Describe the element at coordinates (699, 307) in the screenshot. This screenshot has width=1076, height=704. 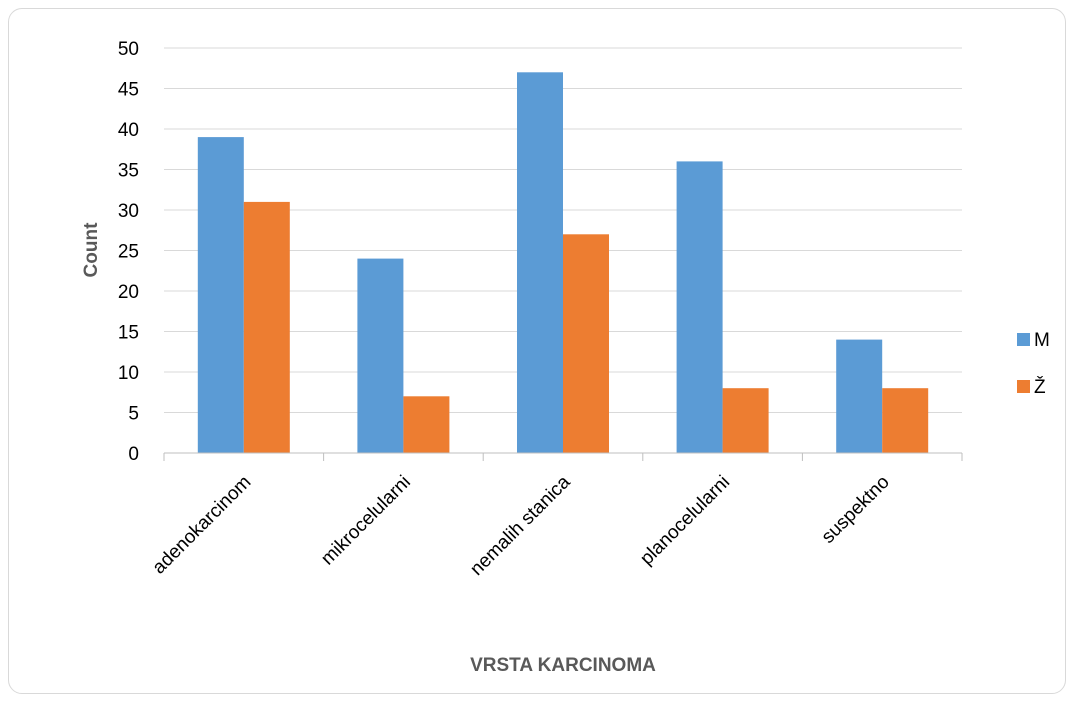
I see `bar-m-planocelularni` at that location.